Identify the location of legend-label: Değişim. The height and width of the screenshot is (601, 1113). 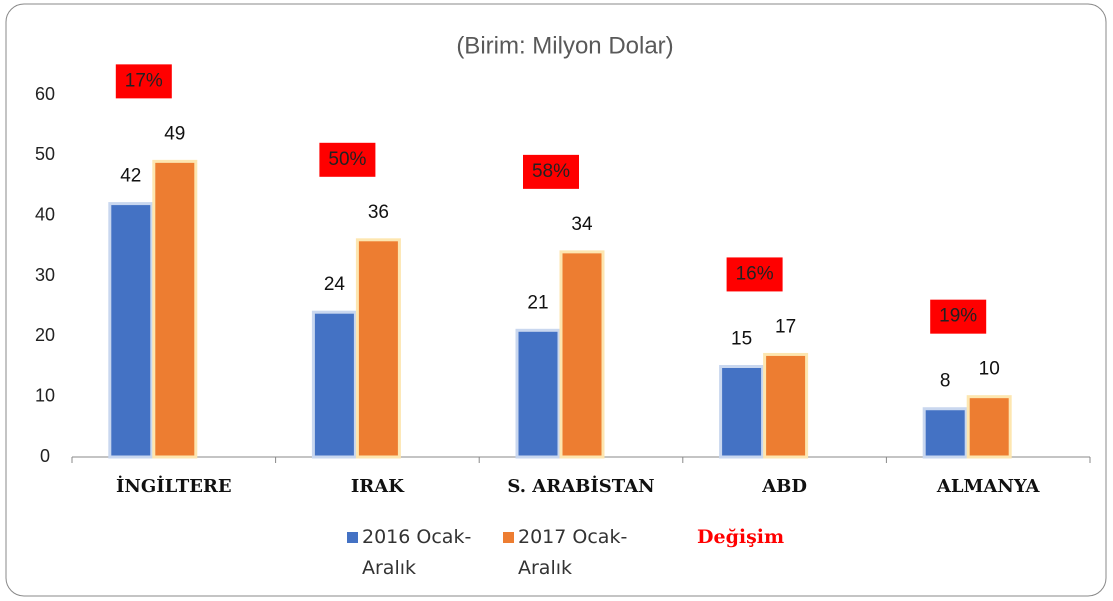
(741, 537).